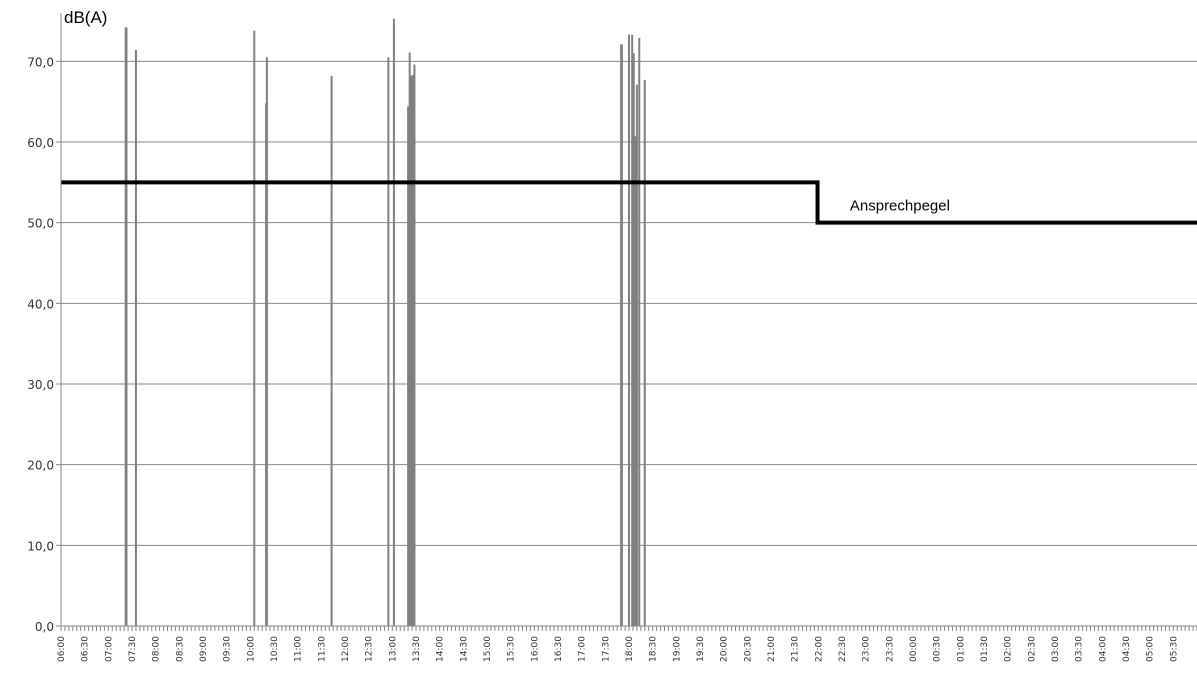  Describe the element at coordinates (86, 649) in the screenshot. I see `x-tick-label: 06:30` at that location.